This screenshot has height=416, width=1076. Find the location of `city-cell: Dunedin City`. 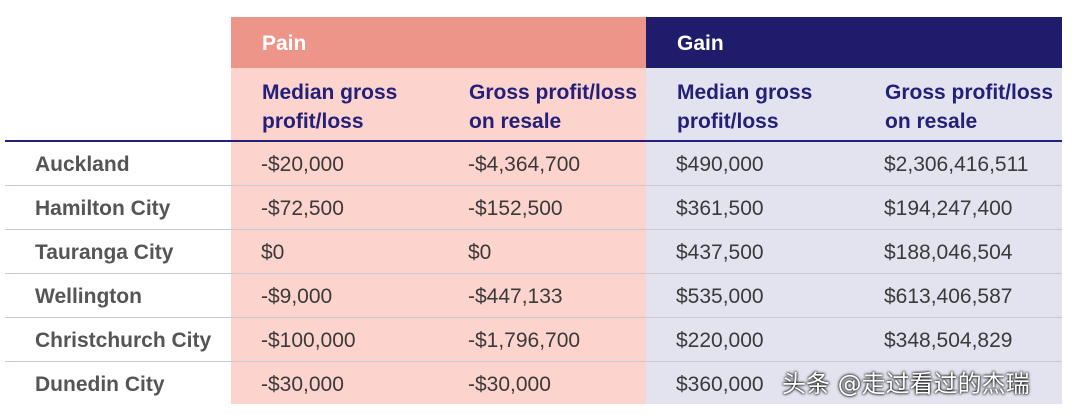

city-cell: Dunedin City is located at coordinates (100, 384).